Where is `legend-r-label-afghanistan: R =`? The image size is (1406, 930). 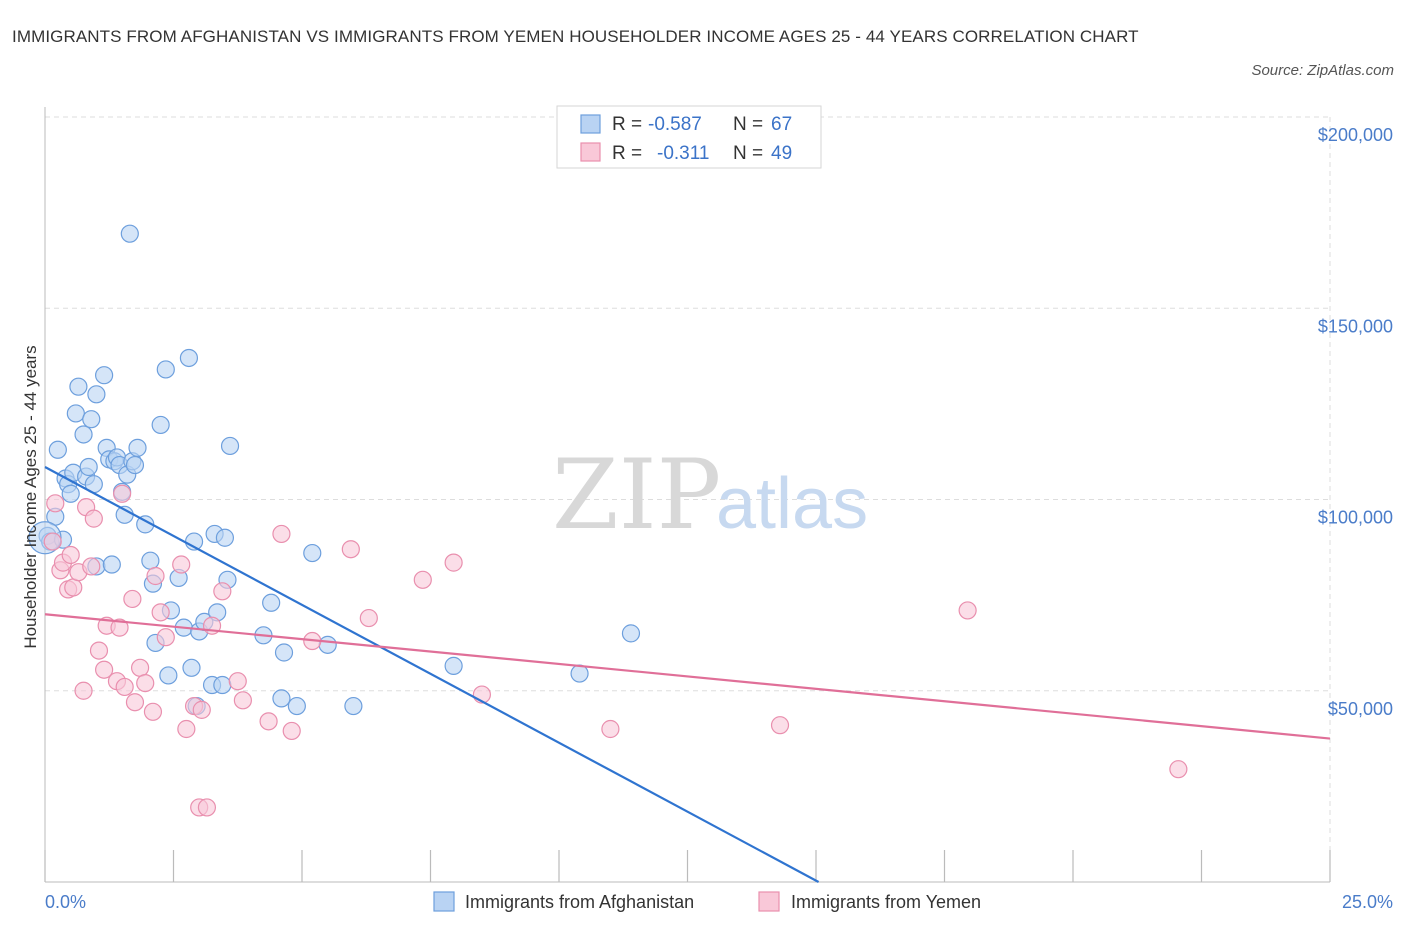 legend-r-label-afghanistan: R = is located at coordinates (627, 124).